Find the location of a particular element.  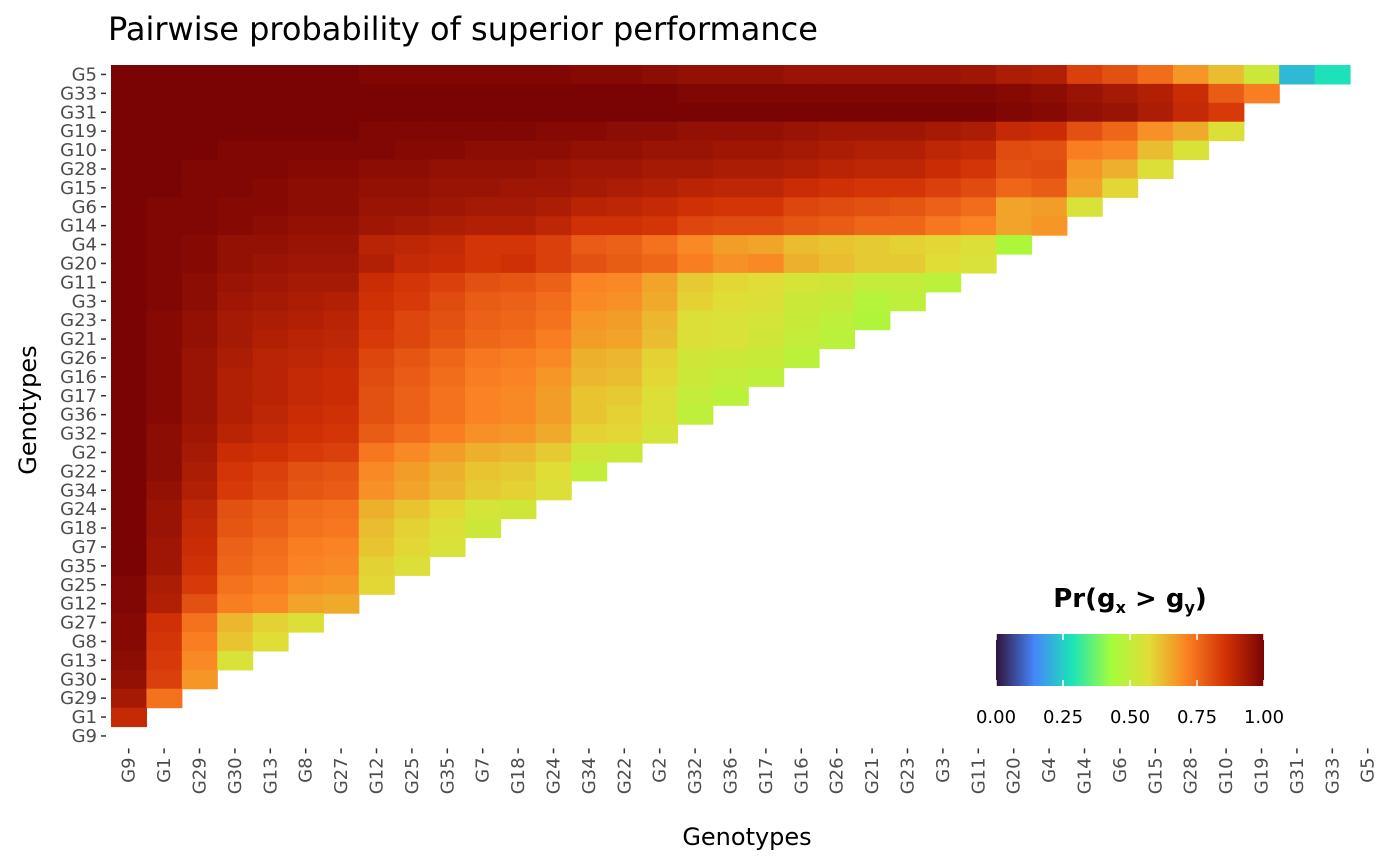

y-tick-label: G4 is located at coordinates (84, 245).